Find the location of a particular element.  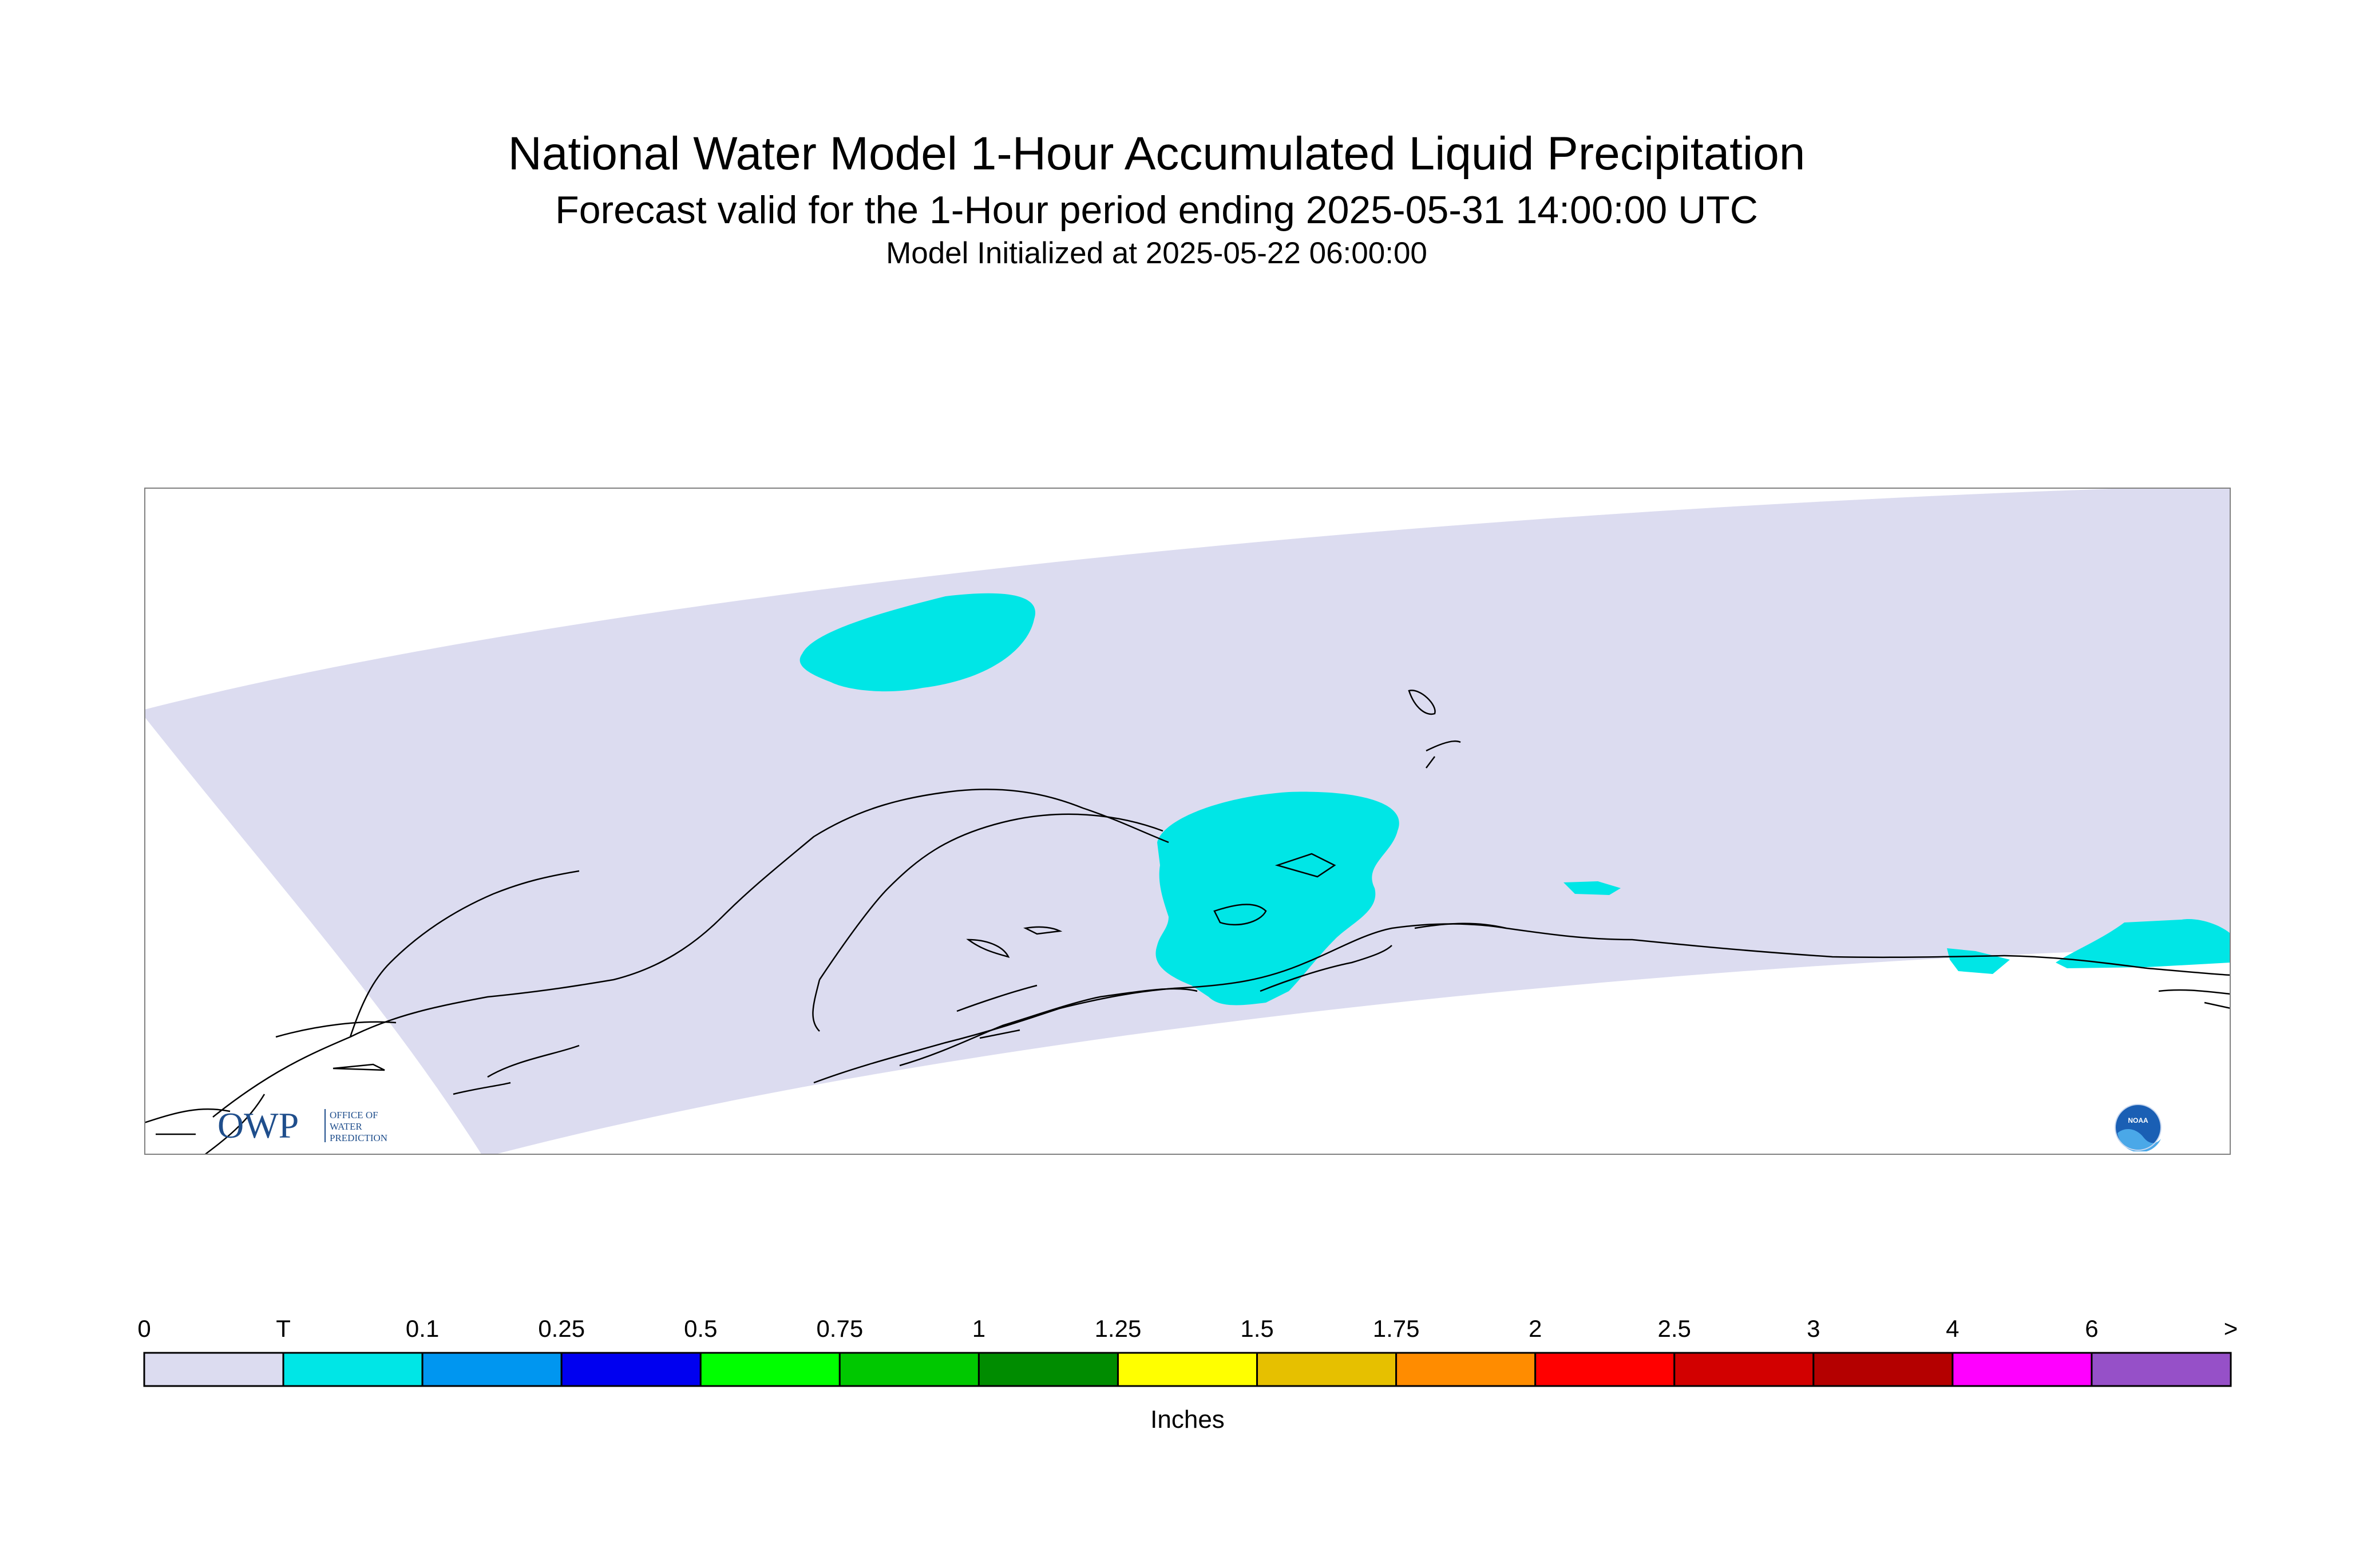

svg-text: NOAA is located at coordinates (2138, 1120).